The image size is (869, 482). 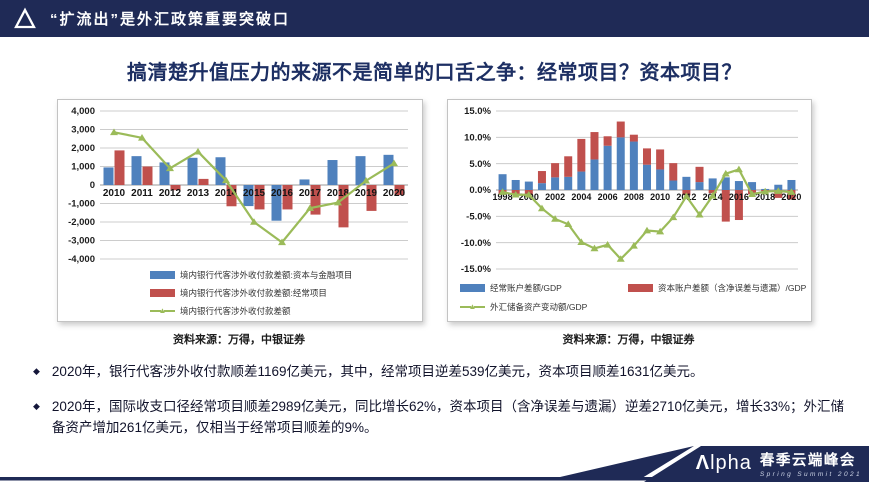 I want to click on svg-text: 1,000, so click(x=83, y=167).